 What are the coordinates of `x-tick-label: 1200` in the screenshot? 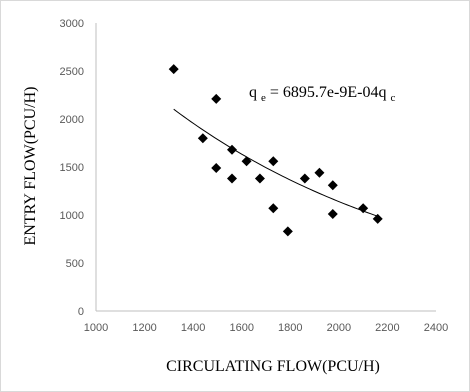 It's located at (144, 328).